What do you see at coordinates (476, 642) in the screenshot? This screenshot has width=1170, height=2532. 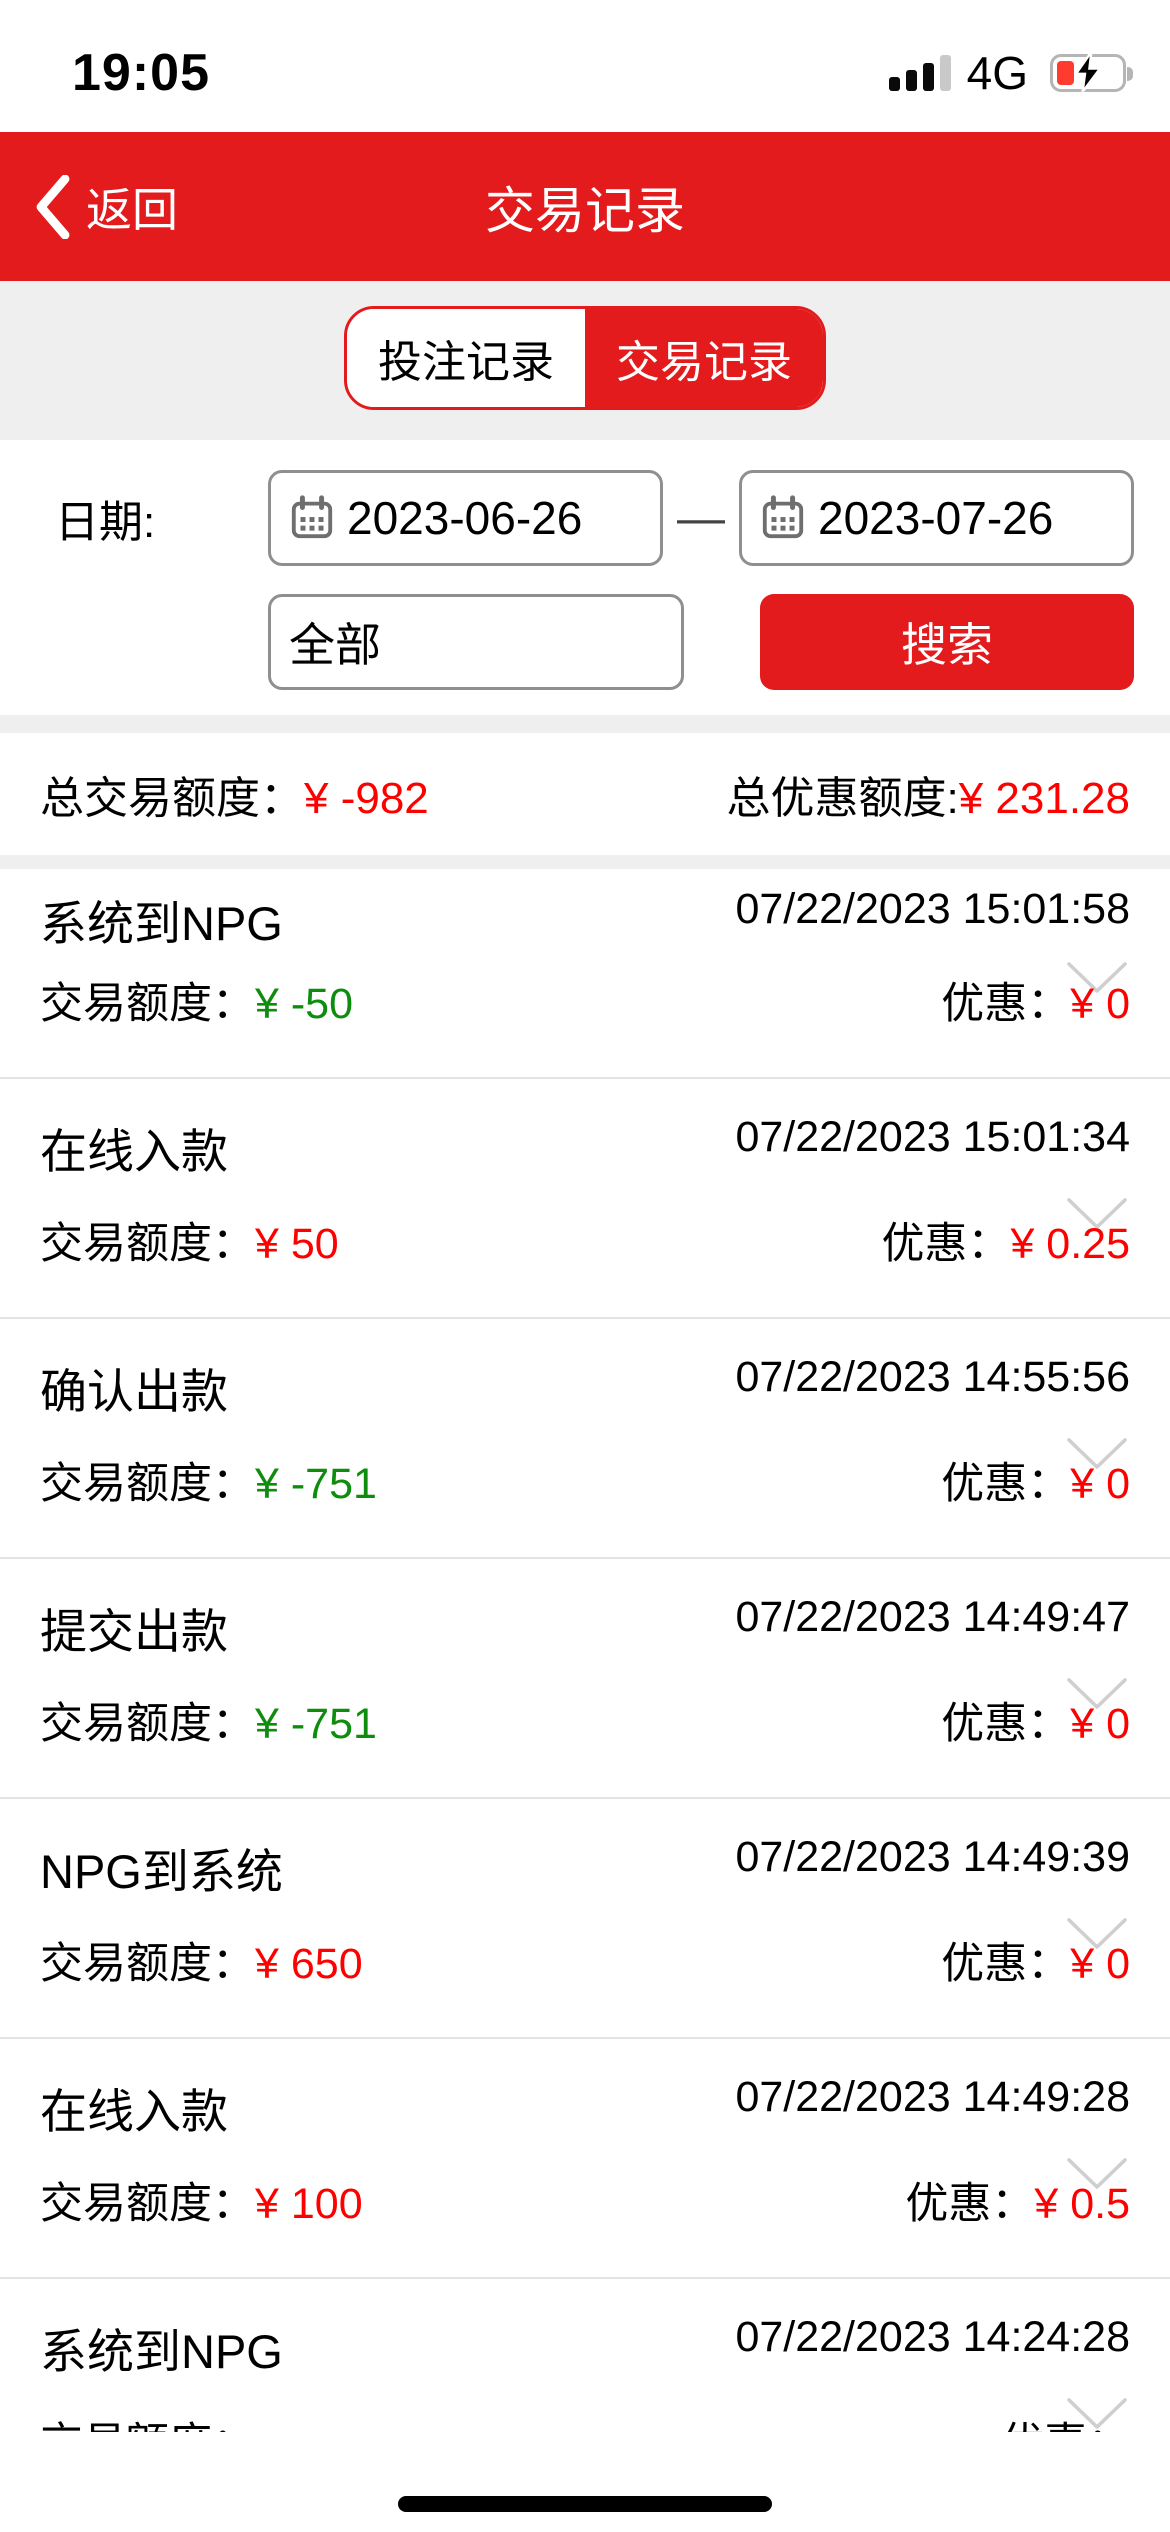 I see `type-select: 全部` at bounding box center [476, 642].